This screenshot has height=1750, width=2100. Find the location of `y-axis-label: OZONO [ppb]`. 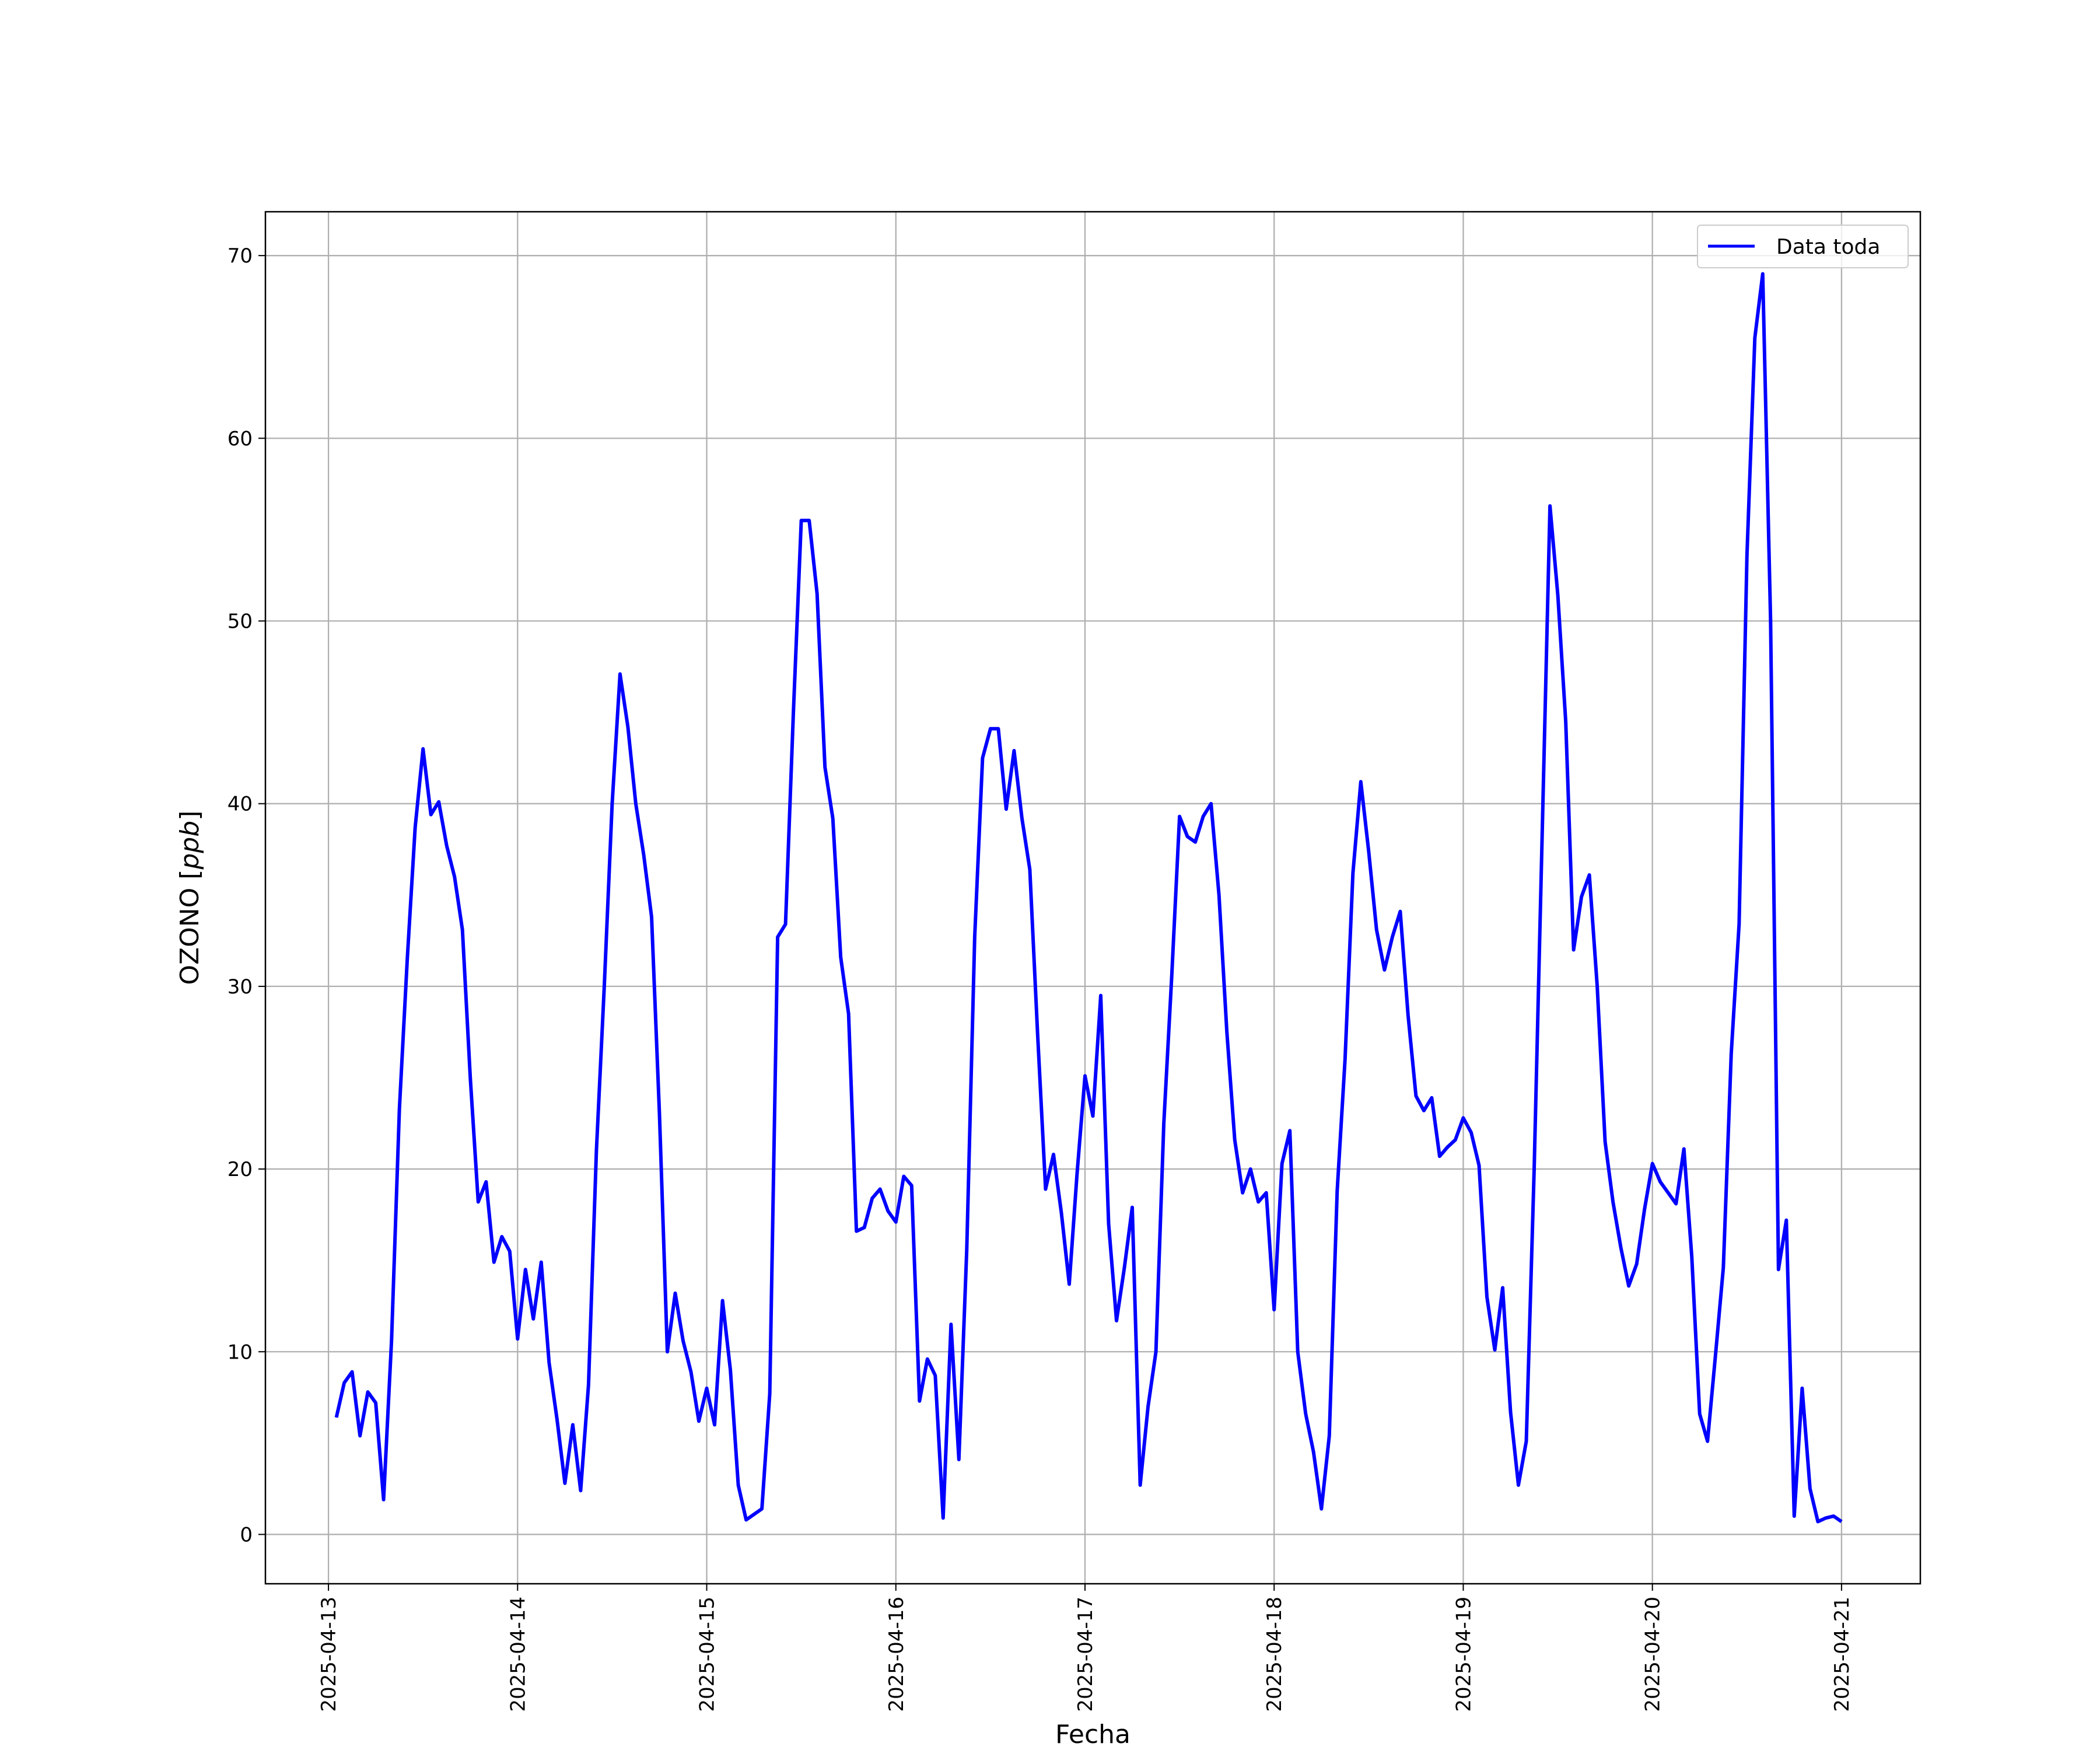

y-axis-label: OZONO [ppb] is located at coordinates (190, 897).